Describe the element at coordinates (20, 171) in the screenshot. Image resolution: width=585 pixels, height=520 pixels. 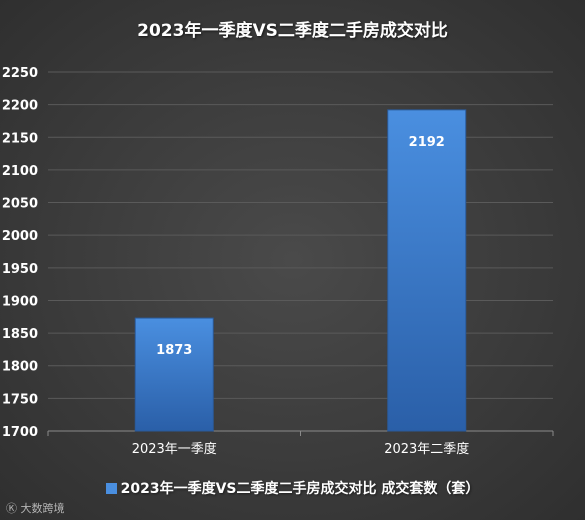
I see `y-tick-label: 2100` at that location.